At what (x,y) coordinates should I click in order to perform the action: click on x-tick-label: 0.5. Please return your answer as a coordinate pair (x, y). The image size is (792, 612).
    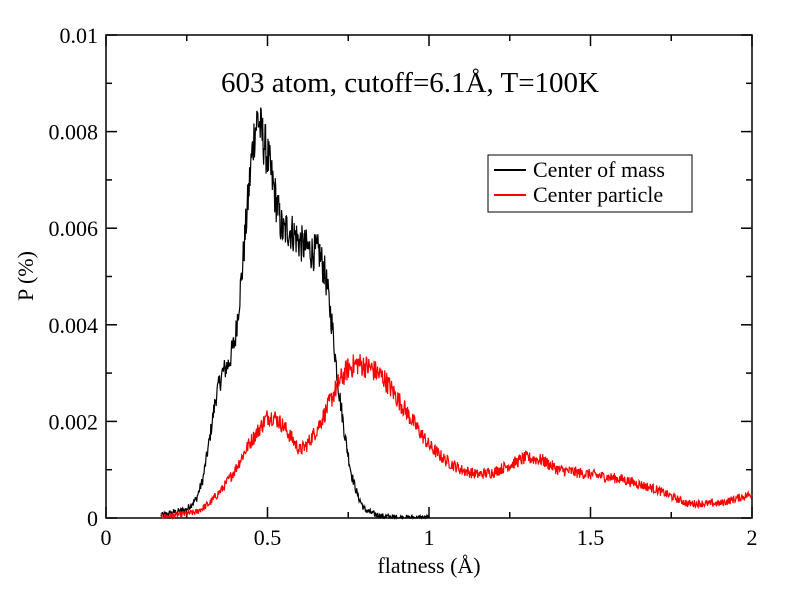
    Looking at the image, I should click on (268, 537).